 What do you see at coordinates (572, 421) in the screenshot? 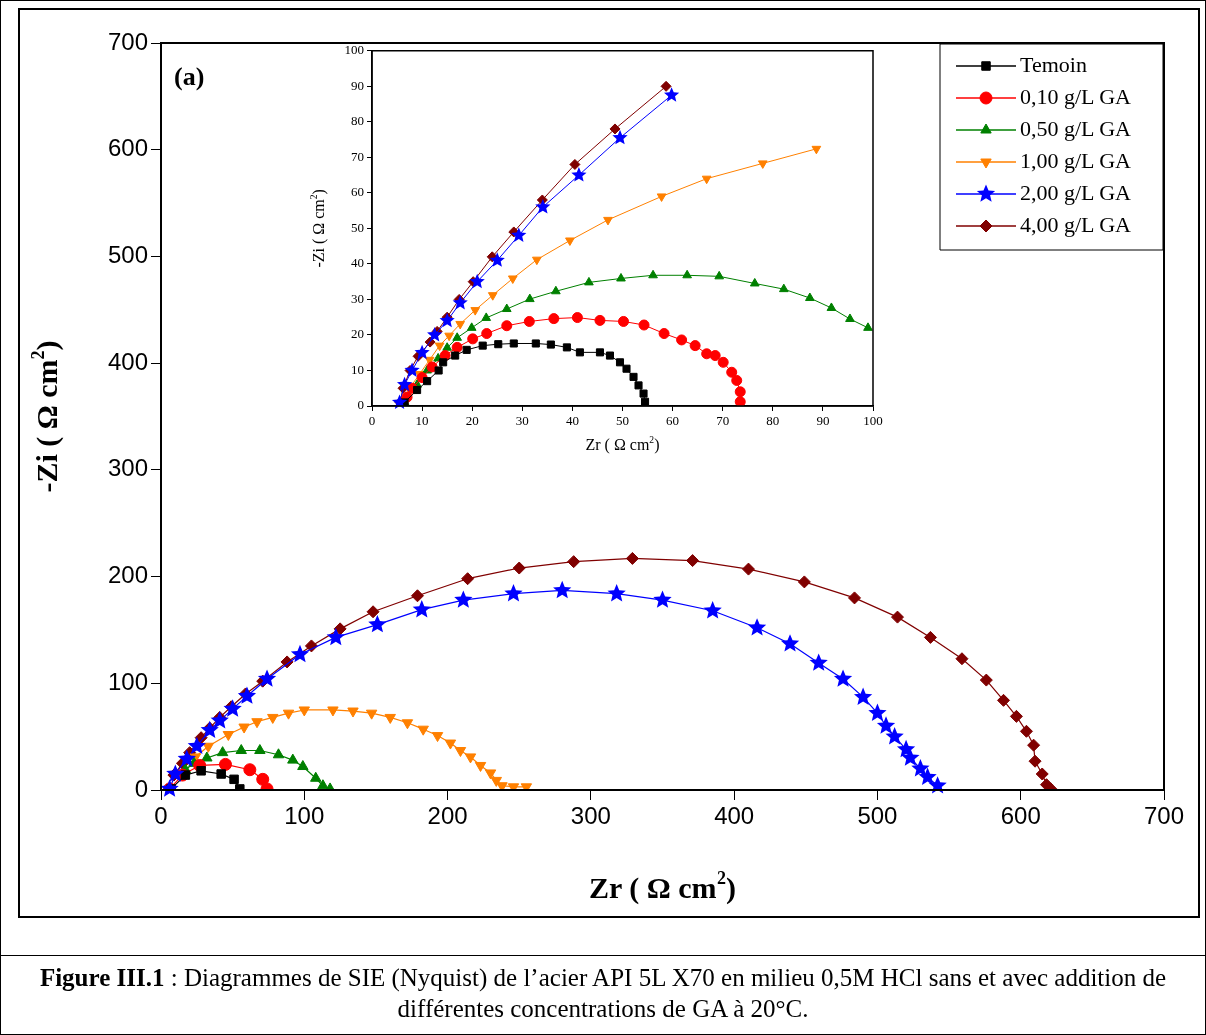
I see `x-tick-label: 40` at bounding box center [572, 421].